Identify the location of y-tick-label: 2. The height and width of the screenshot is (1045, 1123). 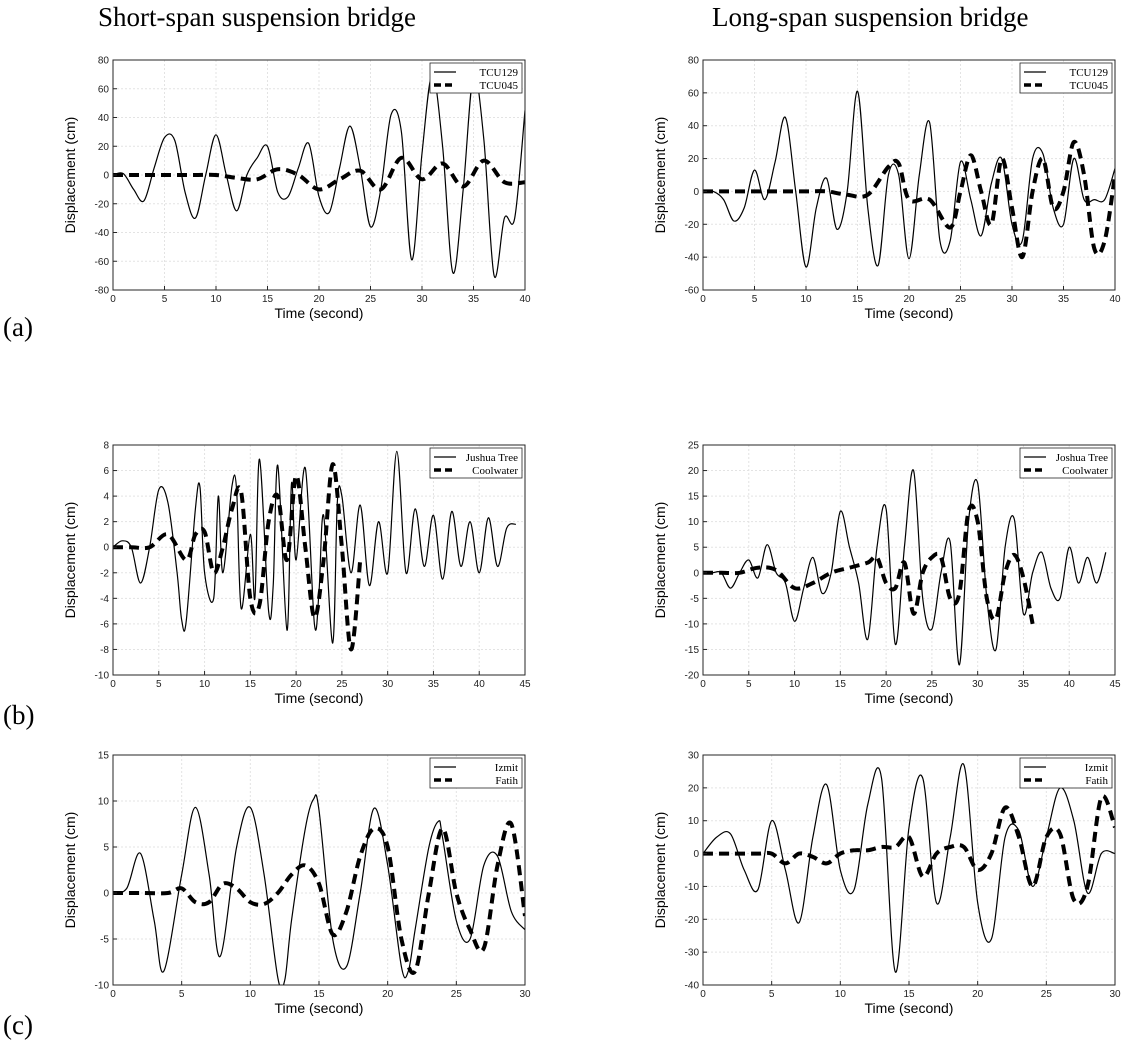
(106, 522).